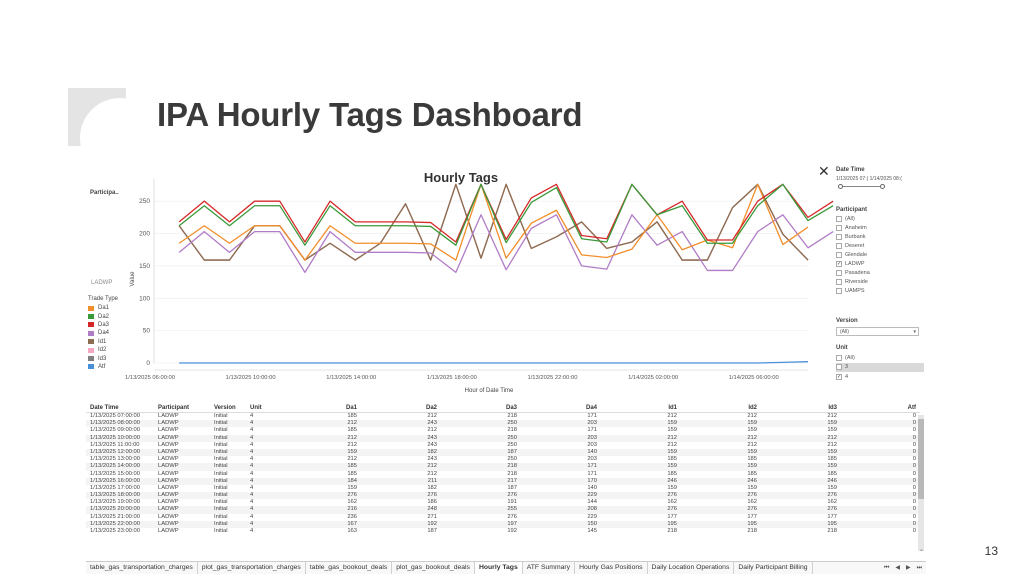 The image size is (1024, 576). What do you see at coordinates (880, 290) in the screenshot?
I see `participant-option: UAMPS` at bounding box center [880, 290].